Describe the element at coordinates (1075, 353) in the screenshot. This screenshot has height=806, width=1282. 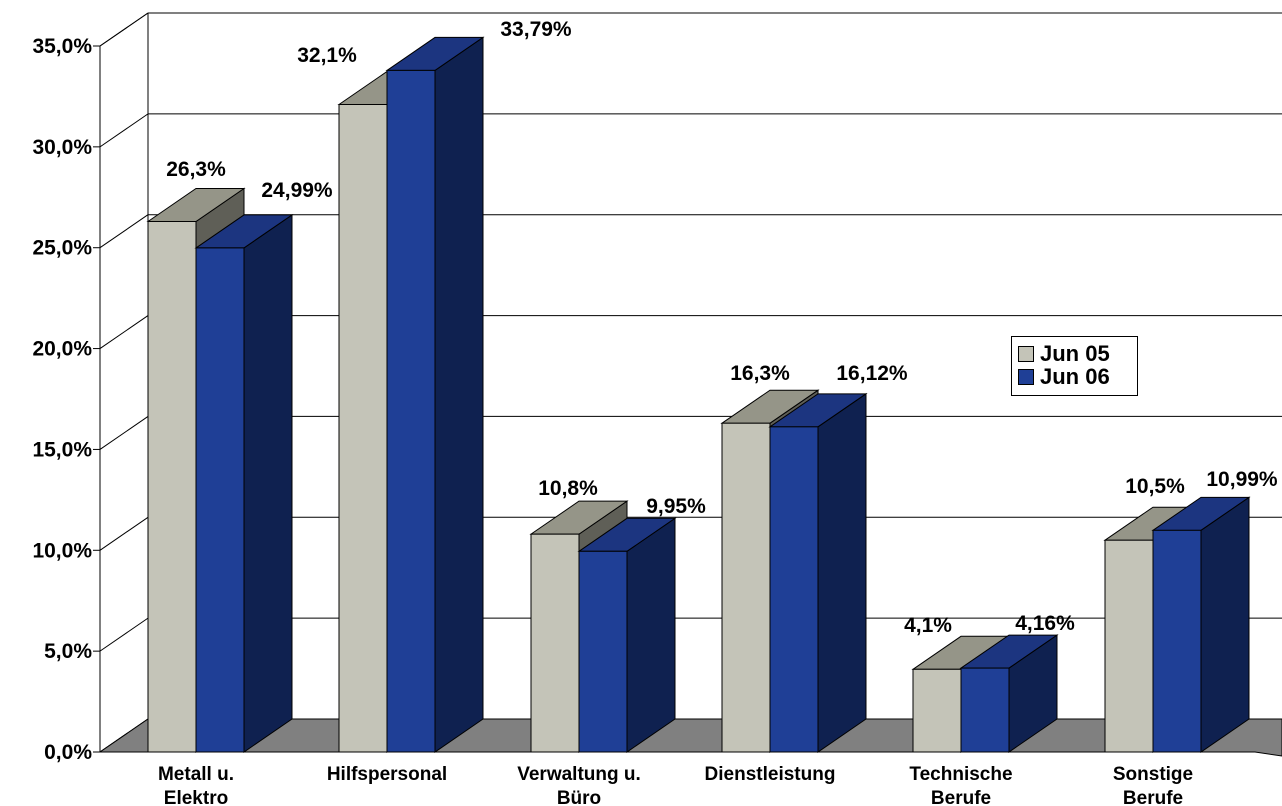
I see `legend-label-jun-05: Jun 05` at that location.